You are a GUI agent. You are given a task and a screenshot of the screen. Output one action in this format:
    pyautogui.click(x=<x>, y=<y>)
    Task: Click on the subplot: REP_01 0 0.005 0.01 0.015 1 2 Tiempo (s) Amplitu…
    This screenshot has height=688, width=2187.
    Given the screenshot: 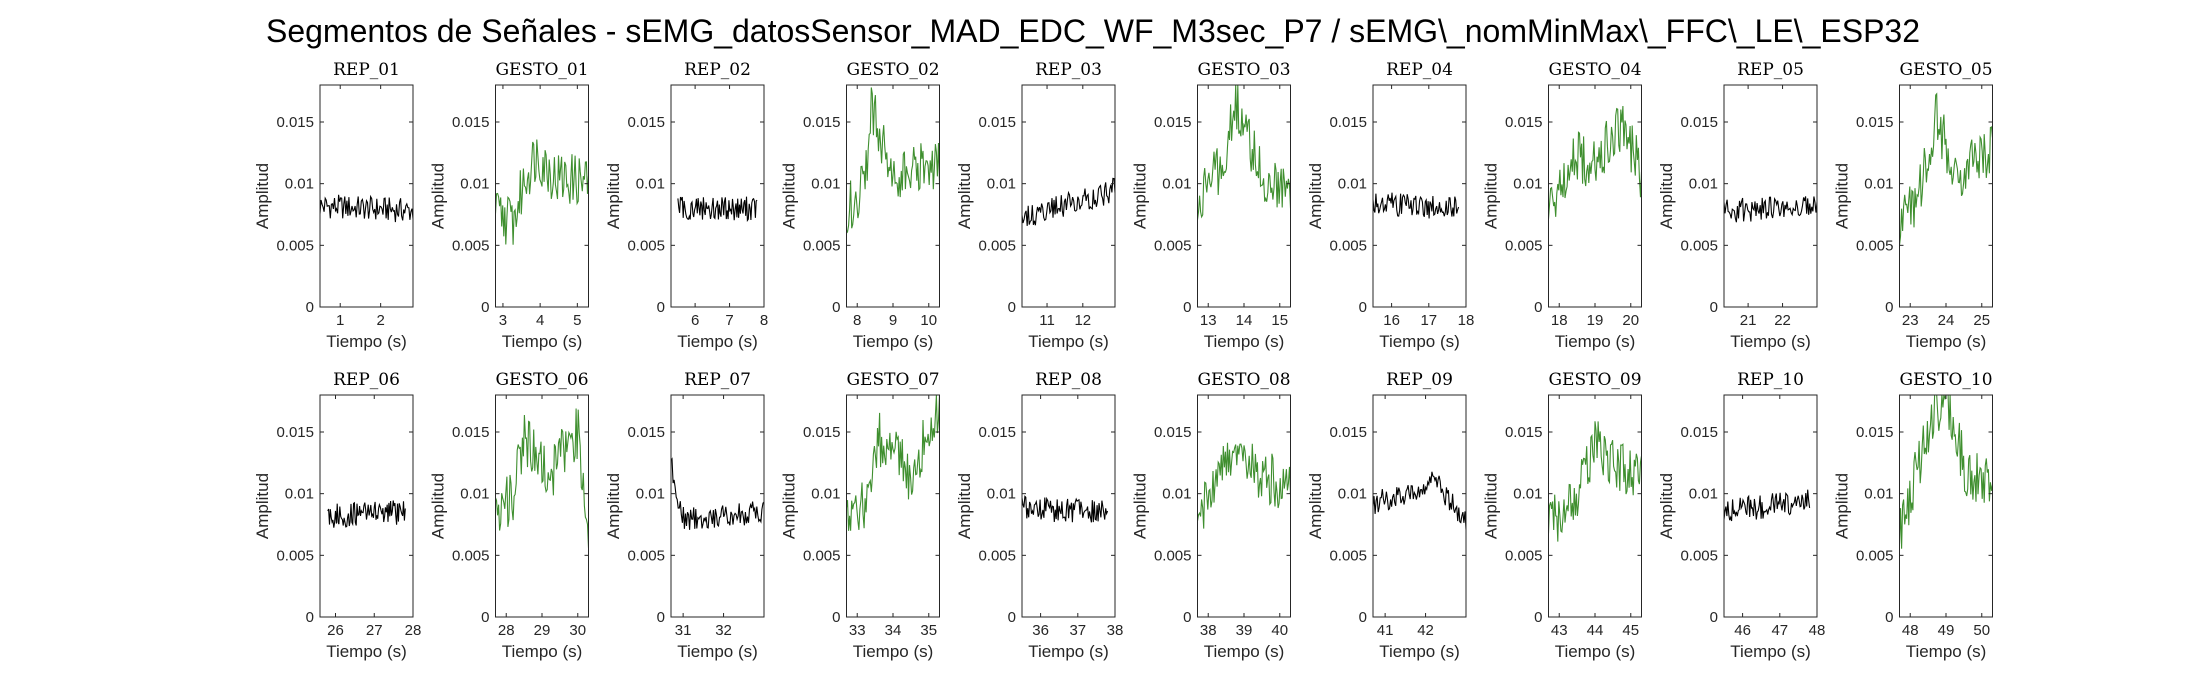 What is the action you would take?
    pyautogui.click(x=333, y=205)
    